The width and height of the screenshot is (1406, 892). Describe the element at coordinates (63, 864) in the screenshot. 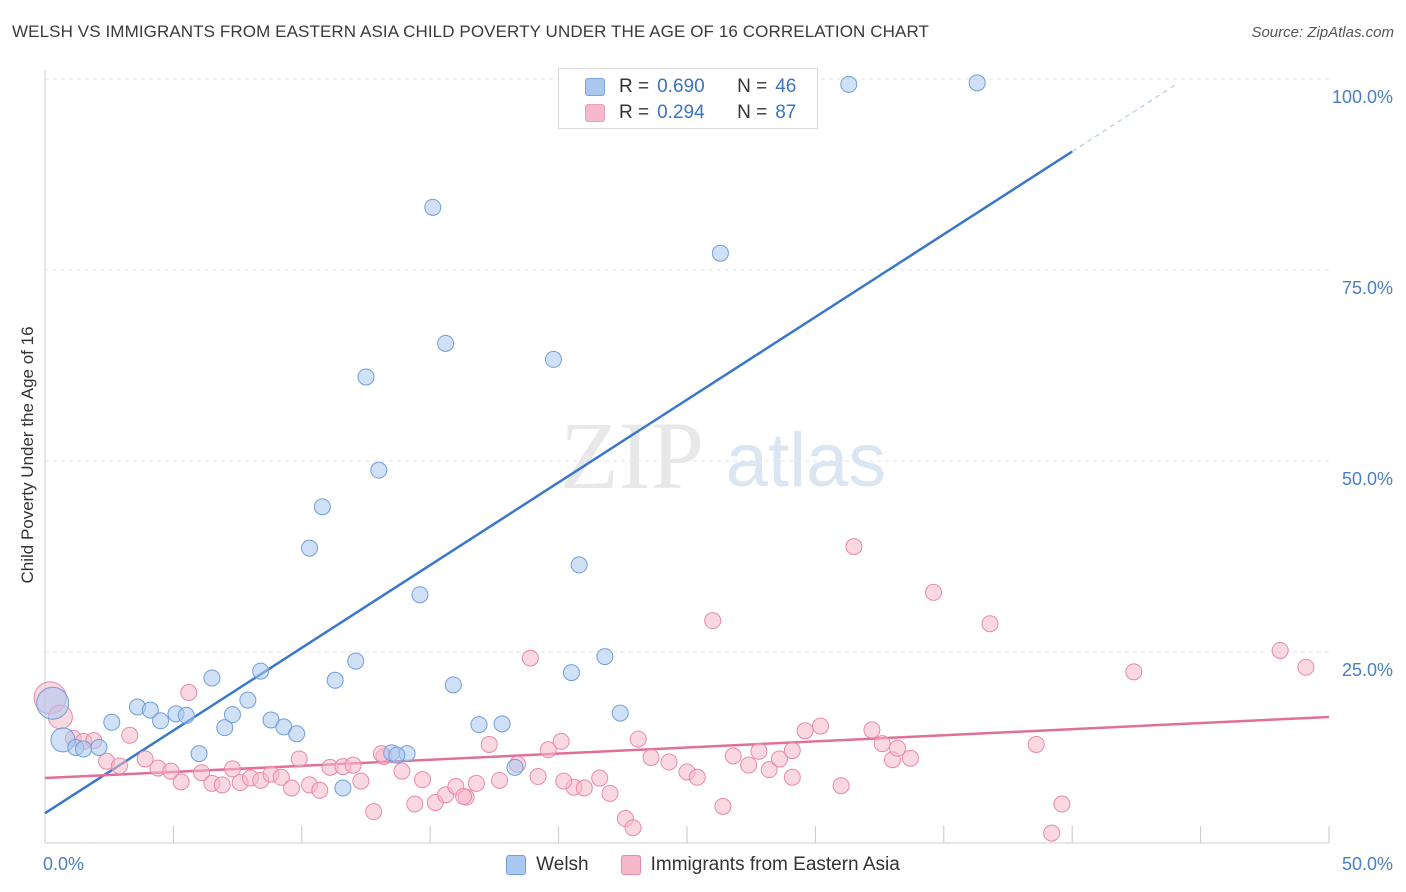

I see `x-tick-label: 0.0%` at that location.